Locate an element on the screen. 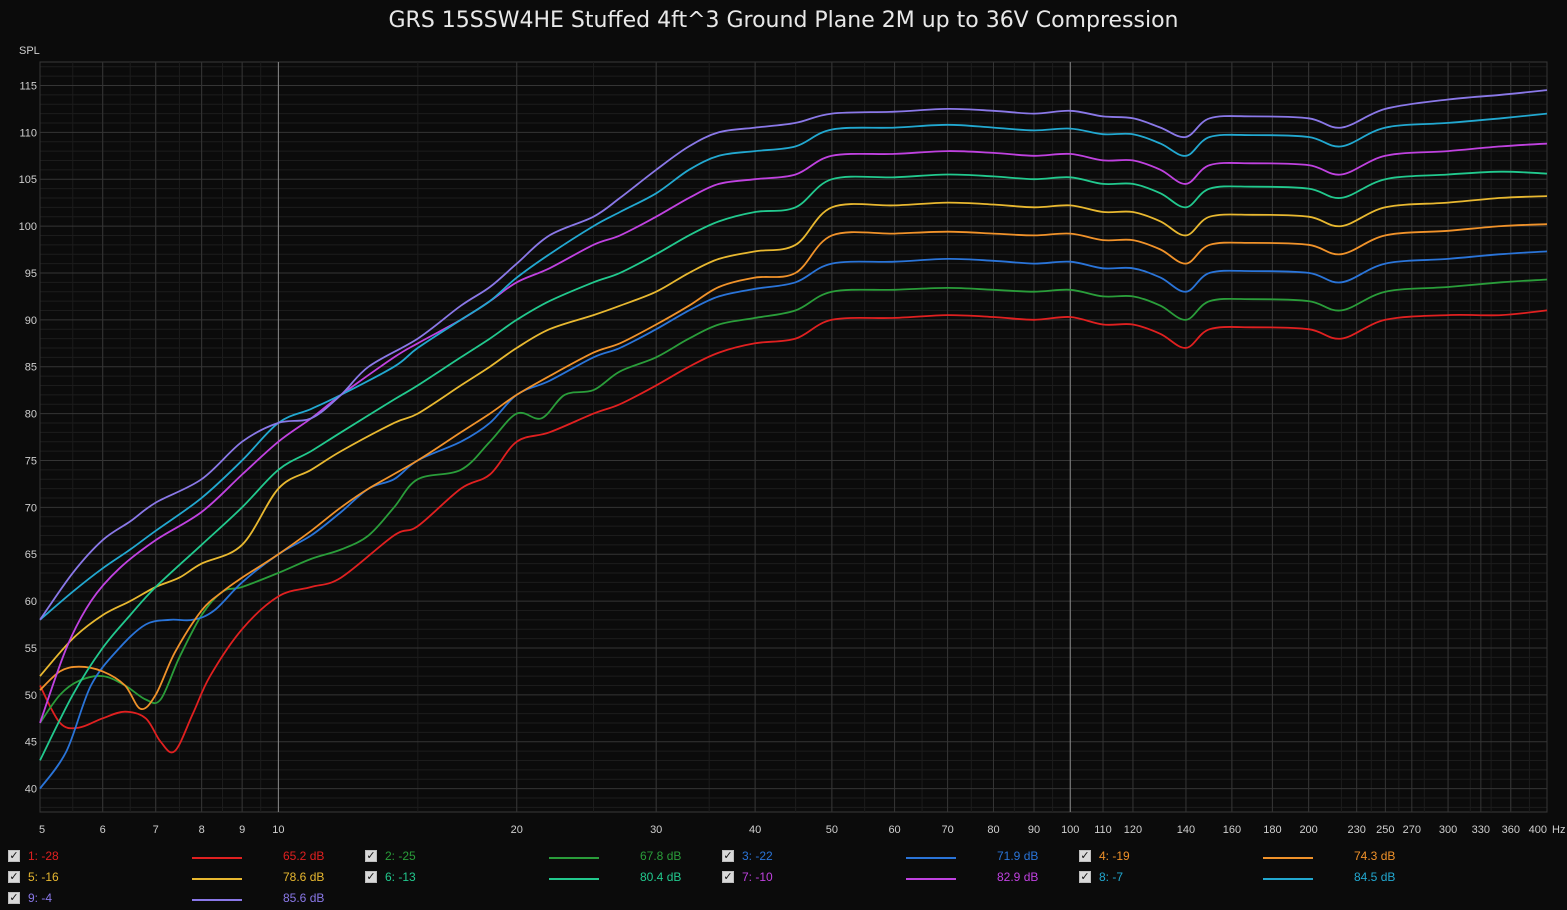 This screenshot has width=1567, height=910. x-tick-label: 90 is located at coordinates (1034, 830).